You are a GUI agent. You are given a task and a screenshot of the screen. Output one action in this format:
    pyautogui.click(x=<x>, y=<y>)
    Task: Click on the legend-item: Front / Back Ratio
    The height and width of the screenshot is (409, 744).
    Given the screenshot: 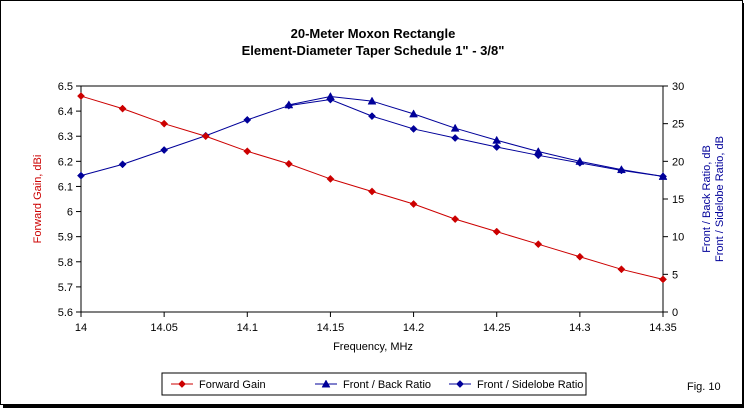 What is the action you would take?
    pyautogui.click(x=373, y=385)
    